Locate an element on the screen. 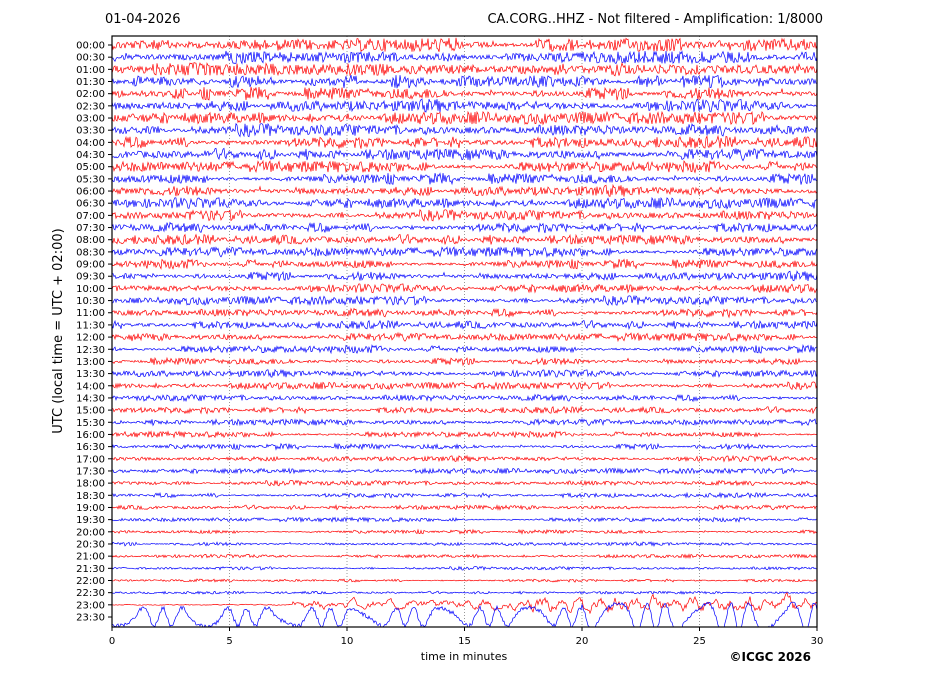  x-tick-label: 20 is located at coordinates (582, 641).